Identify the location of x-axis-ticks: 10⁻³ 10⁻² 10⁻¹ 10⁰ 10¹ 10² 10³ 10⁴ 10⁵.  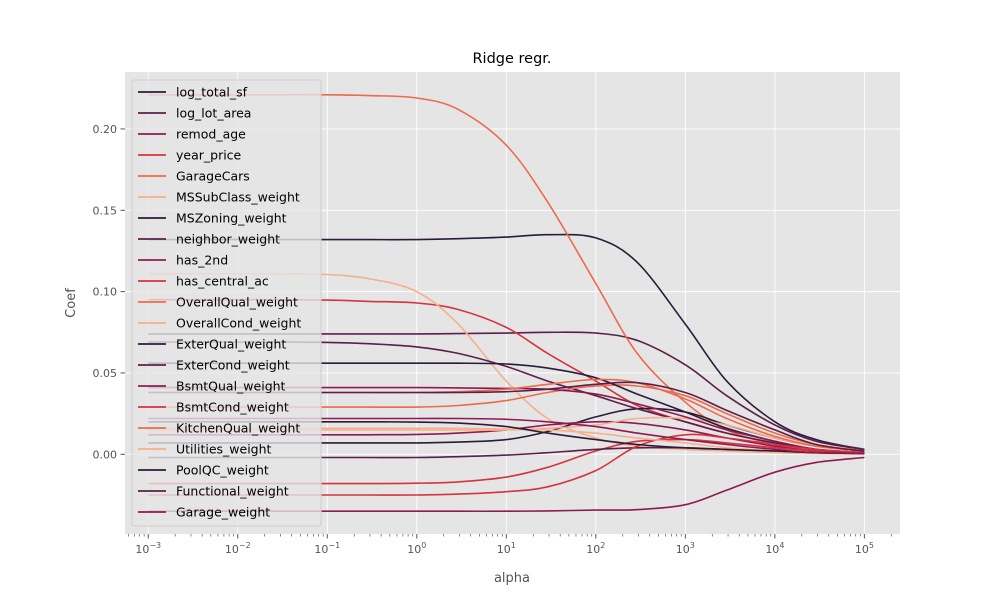
(510, 545).